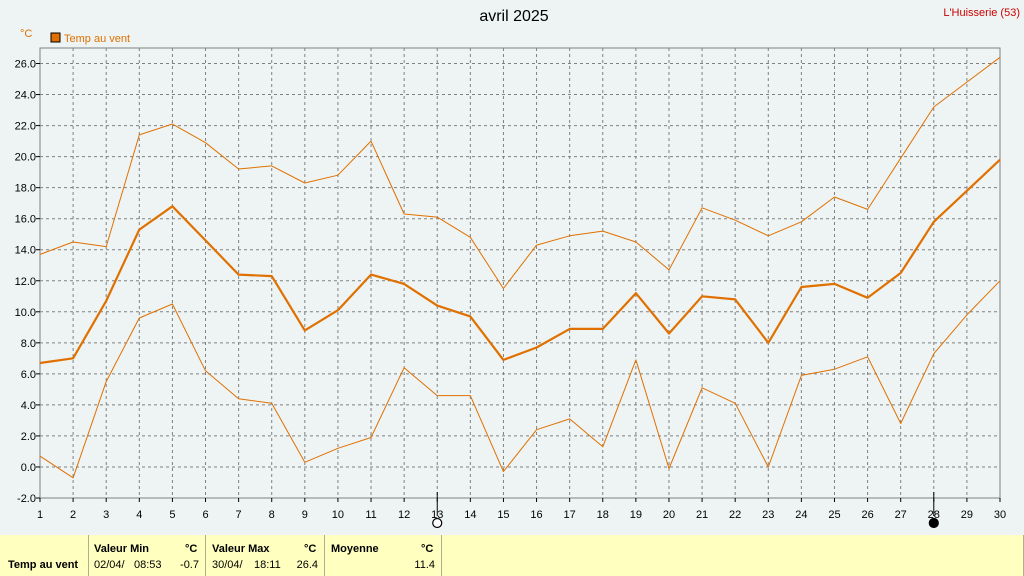 This screenshot has width=1024, height=576. I want to click on y-unit-label: °C, so click(26, 34).